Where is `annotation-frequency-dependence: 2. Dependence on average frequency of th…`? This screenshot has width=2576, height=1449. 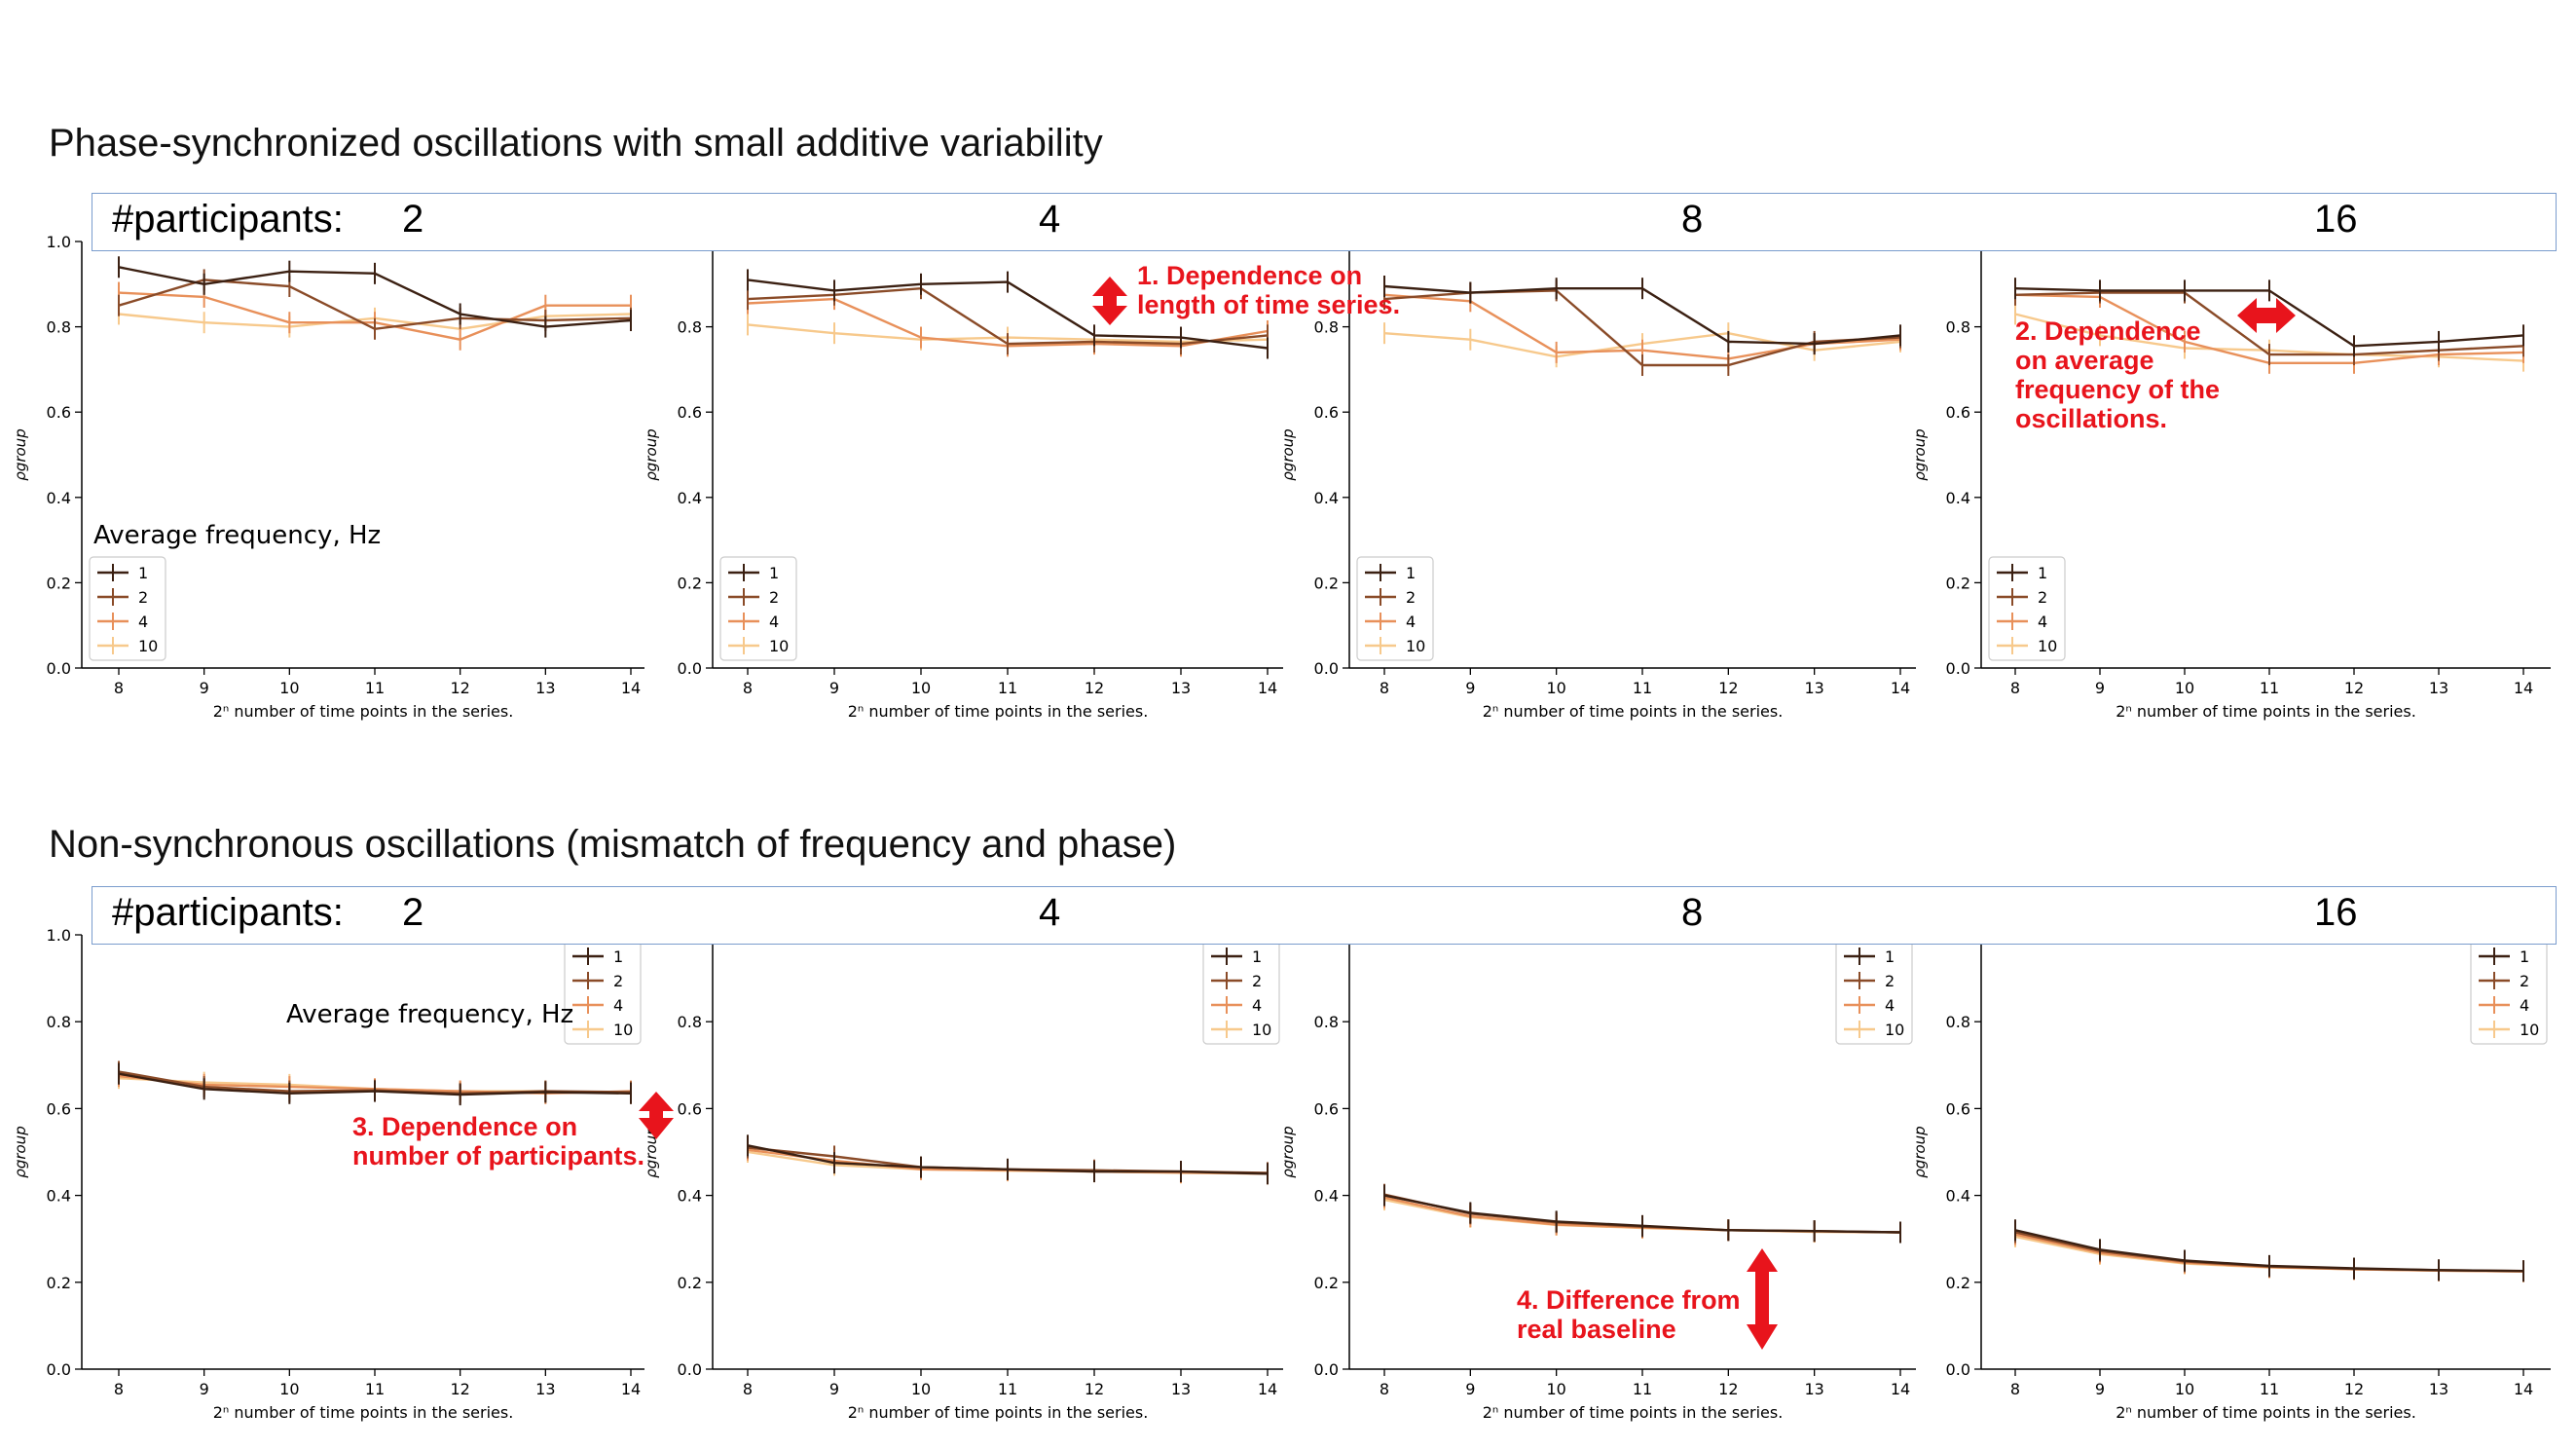 annotation-frequency-dependence: 2. Dependence on average frequency of th… is located at coordinates (2118, 374).